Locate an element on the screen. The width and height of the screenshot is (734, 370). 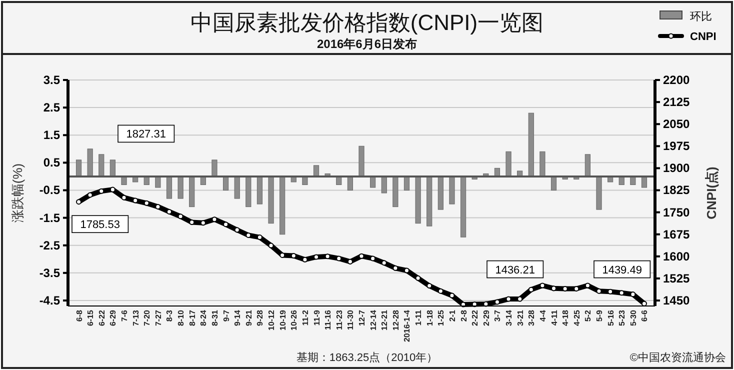
y-tick-label: 1.5 is located at coordinates (51, 135).